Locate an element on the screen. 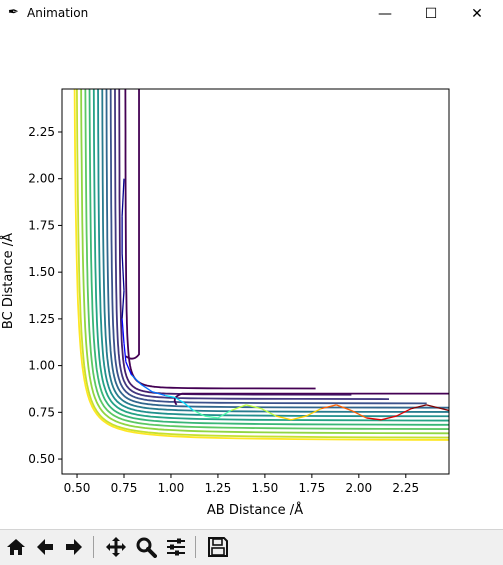 Image resolution: width=503 pixels, height=565 pixels. minimize-button: — is located at coordinates (385, 14).